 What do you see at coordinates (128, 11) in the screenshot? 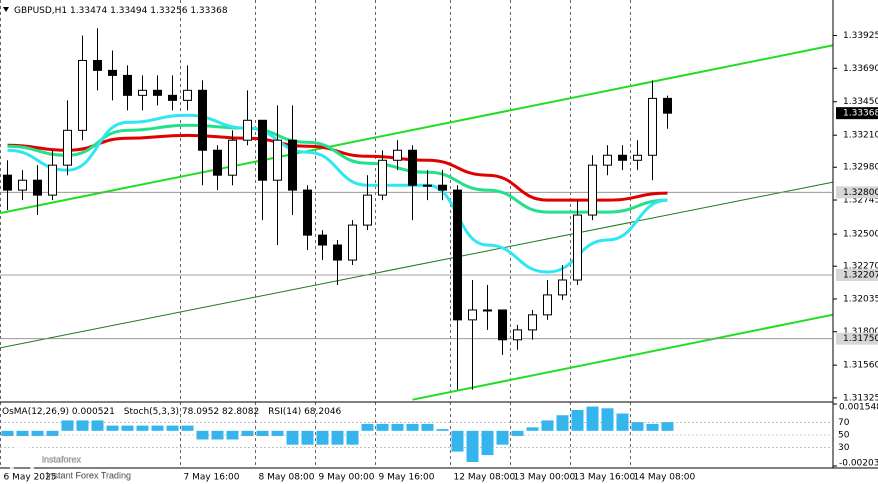
I see `high: 1.33494` at bounding box center [128, 11].